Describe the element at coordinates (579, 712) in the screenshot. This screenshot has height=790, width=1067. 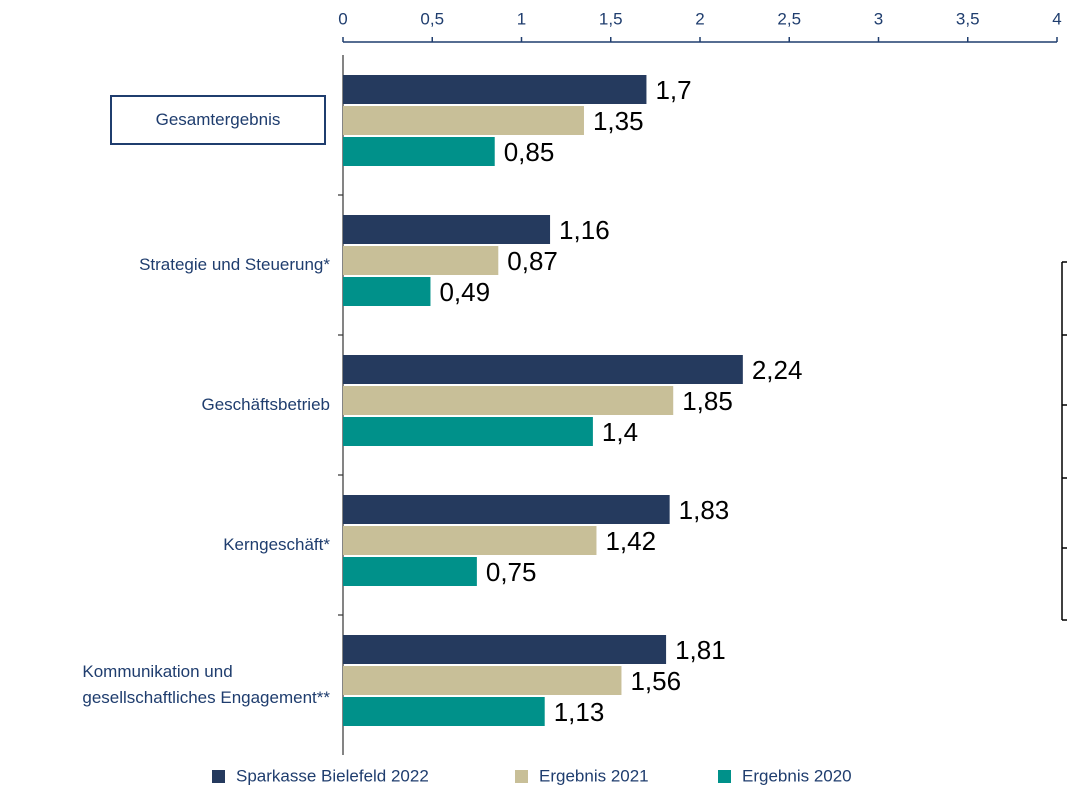
I see `value-label: 1,13` at that location.